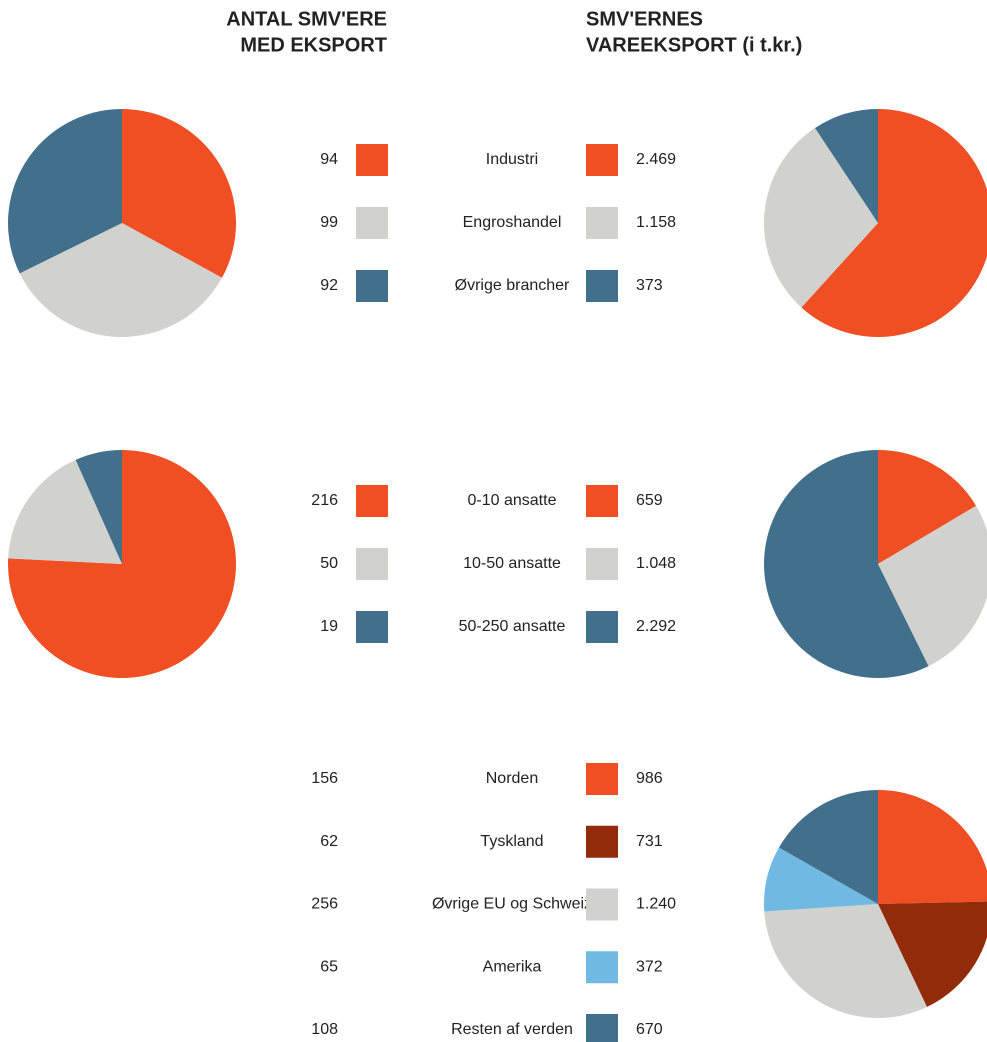 This screenshot has width=987, height=1042. Describe the element at coordinates (313, 45) in the screenshot. I see `column-title: MED EKSPORT` at that location.